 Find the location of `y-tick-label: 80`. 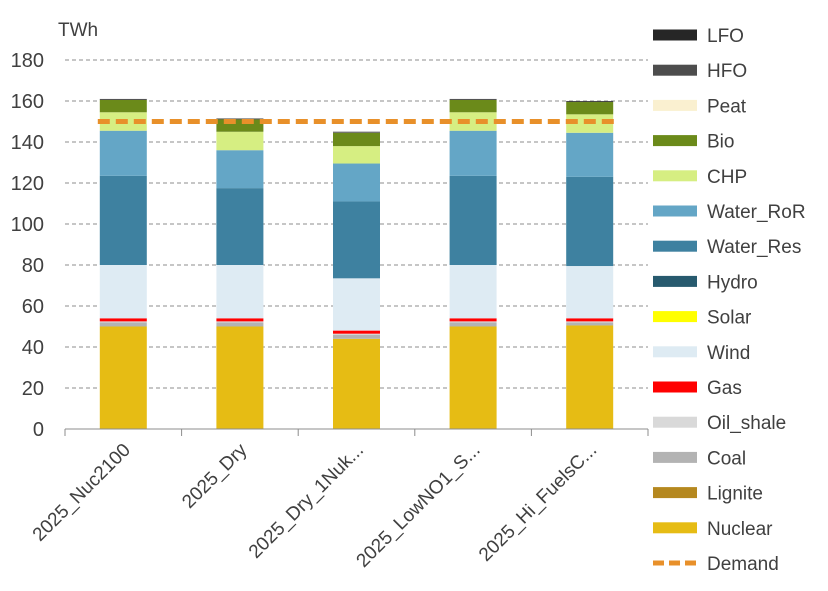

y-tick-label: 80 is located at coordinates (33, 266).